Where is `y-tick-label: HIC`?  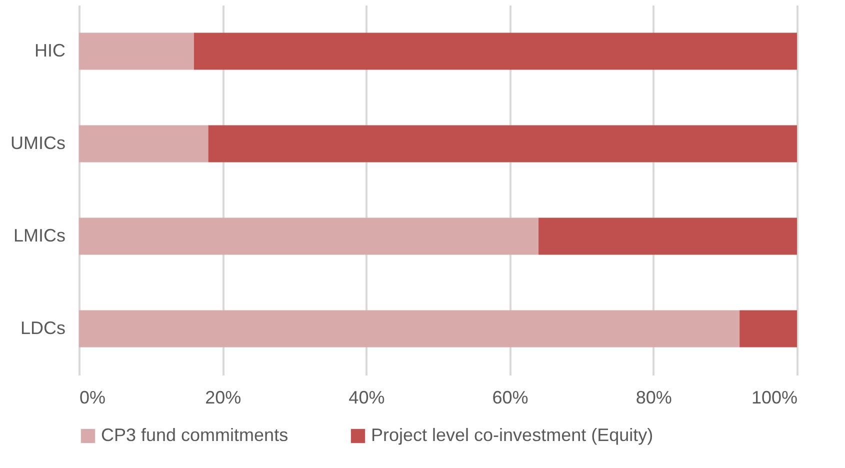 y-tick-label: HIC is located at coordinates (50, 50).